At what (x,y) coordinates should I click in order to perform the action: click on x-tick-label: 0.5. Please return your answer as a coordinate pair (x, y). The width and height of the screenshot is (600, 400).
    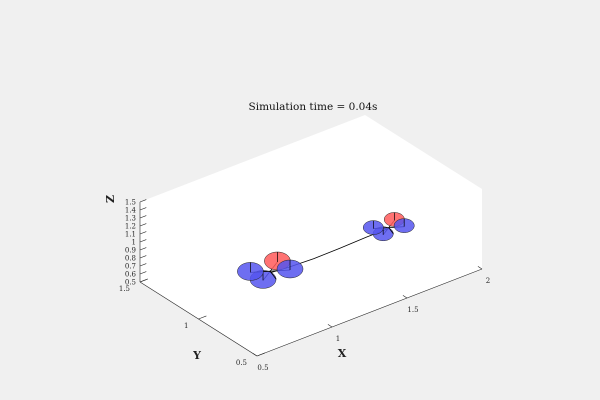
    Looking at the image, I should click on (262, 368).